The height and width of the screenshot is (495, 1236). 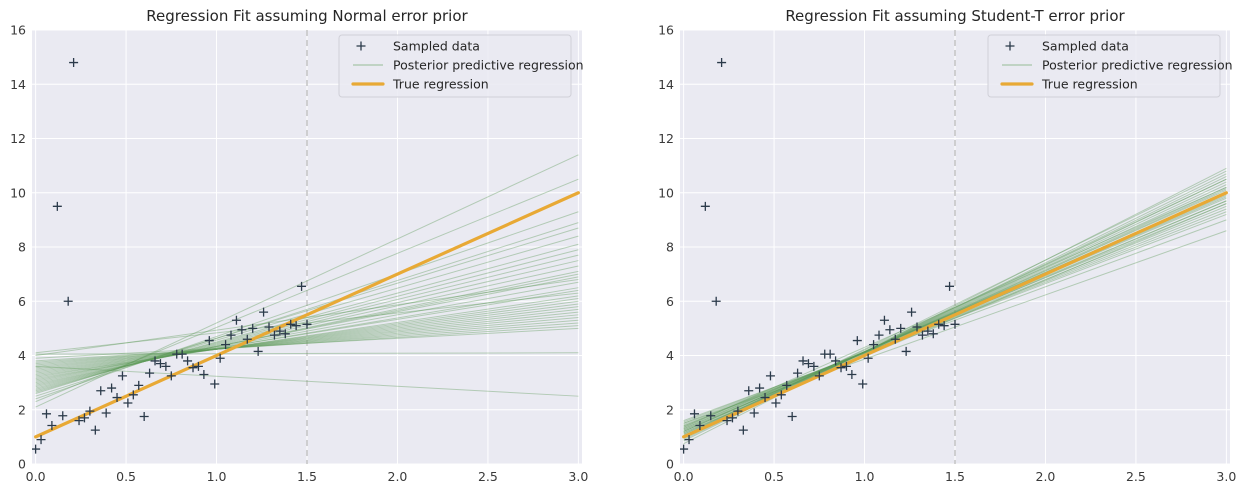 I want to click on y-tick-label: 16, so click(x=666, y=30).